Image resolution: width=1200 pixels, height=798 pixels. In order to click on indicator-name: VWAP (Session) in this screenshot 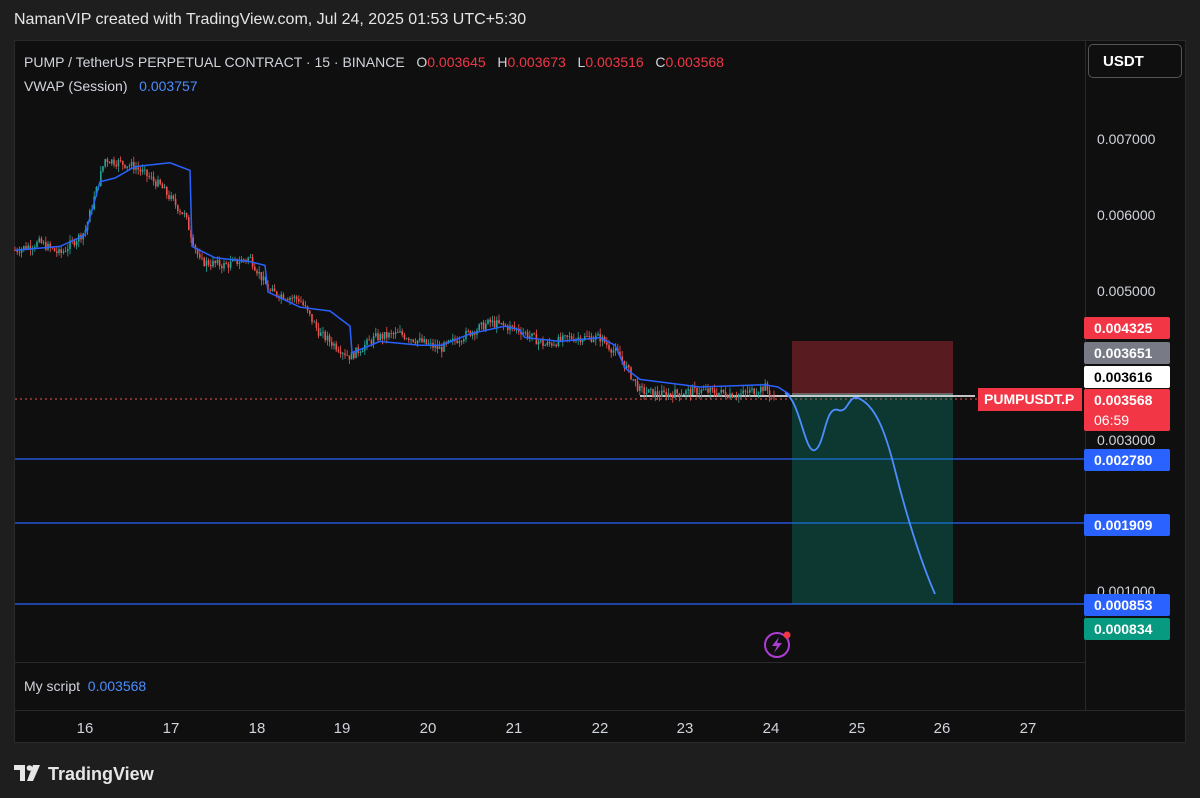, I will do `click(76, 86)`.